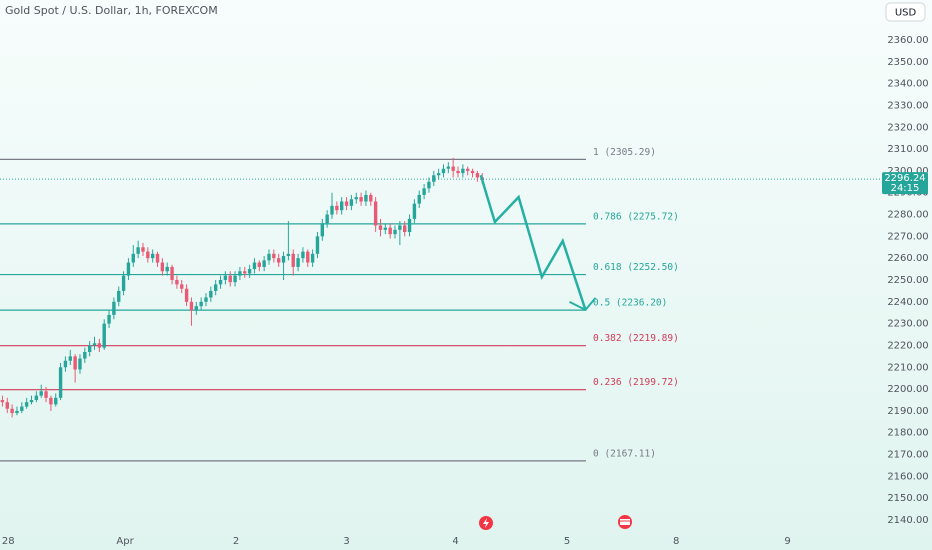 This screenshot has height=550, width=932. What do you see at coordinates (636, 267) in the screenshot?
I see `fib-level-label: 0.618 (2252.50)` at bounding box center [636, 267].